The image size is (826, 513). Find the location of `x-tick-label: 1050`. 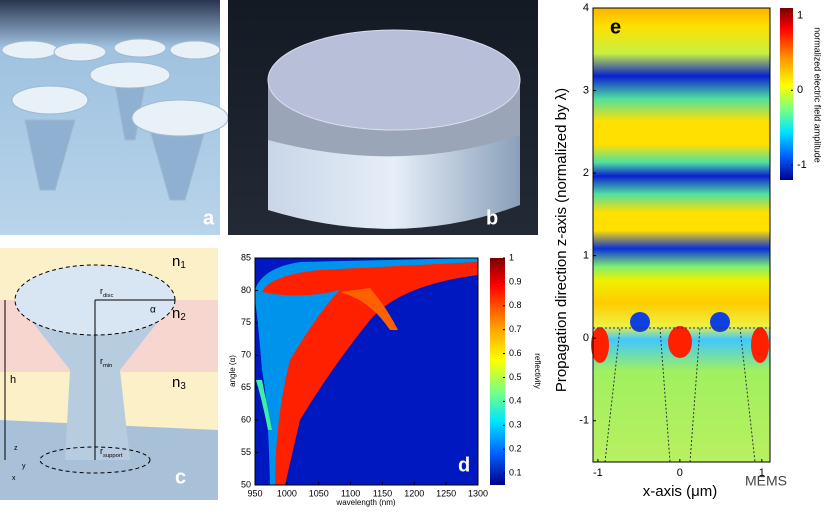

x-tick-label: 1050 is located at coordinates (319, 493).